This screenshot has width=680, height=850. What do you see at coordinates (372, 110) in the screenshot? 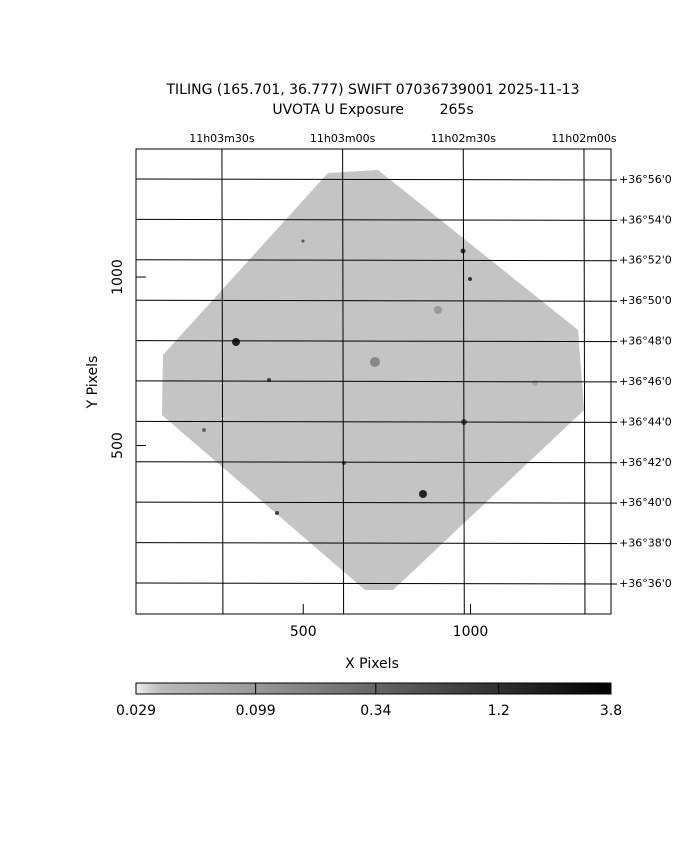
I see `chart-subtitle: UVOTA U Exposure 265s` at bounding box center [372, 110].